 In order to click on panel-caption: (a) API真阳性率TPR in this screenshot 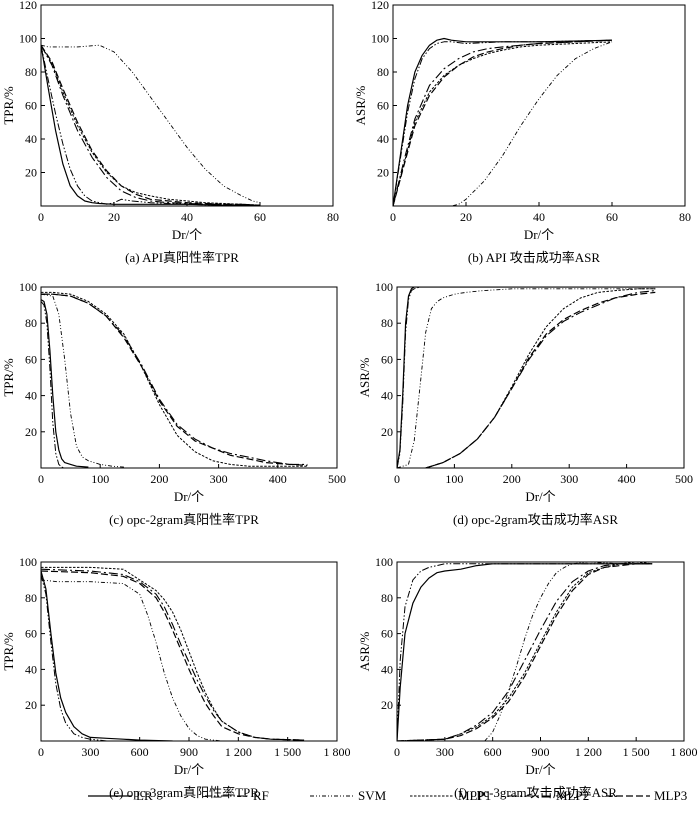, I will do `click(182, 257)`.